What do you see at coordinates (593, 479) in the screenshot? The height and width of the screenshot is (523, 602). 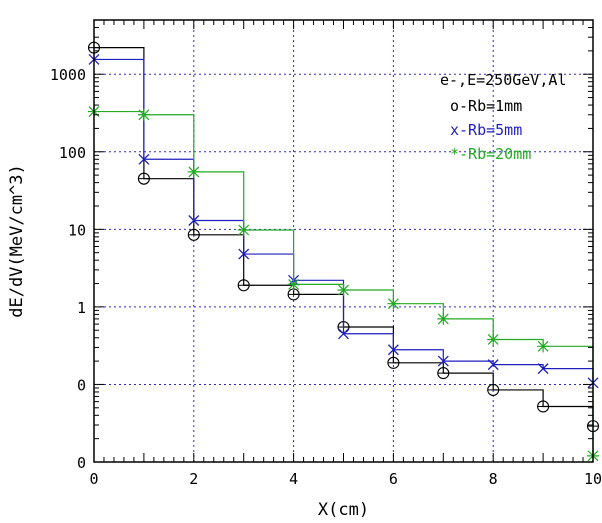 I see `x-tick-label: 10` at bounding box center [593, 479].